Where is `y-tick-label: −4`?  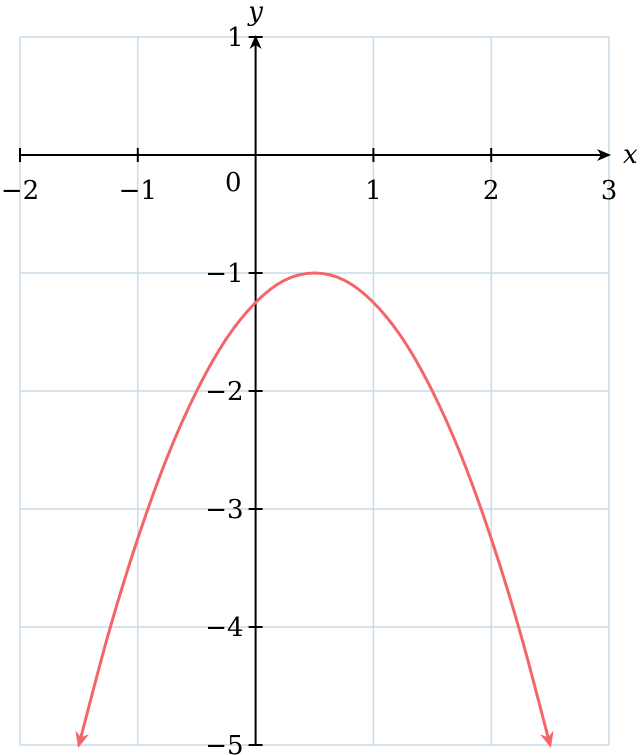
y-tick-label: −4 is located at coordinates (224, 628).